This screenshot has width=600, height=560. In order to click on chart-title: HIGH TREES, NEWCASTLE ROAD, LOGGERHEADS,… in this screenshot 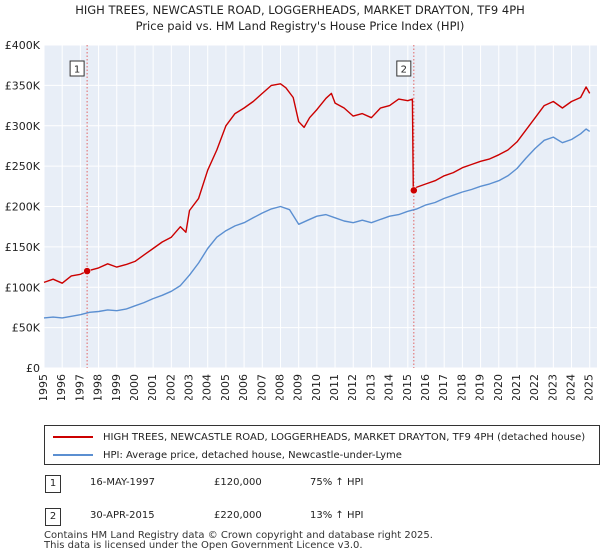, I will do `click(300, 10)`.